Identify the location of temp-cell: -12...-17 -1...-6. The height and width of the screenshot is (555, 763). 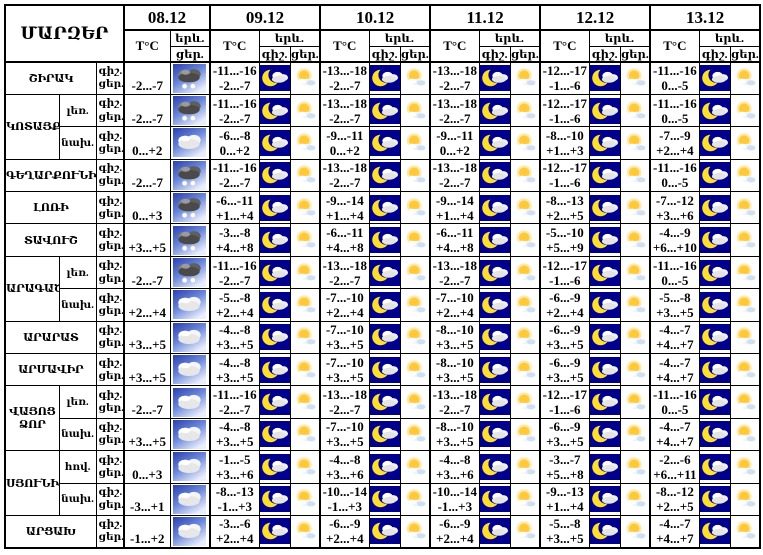
(564, 175).